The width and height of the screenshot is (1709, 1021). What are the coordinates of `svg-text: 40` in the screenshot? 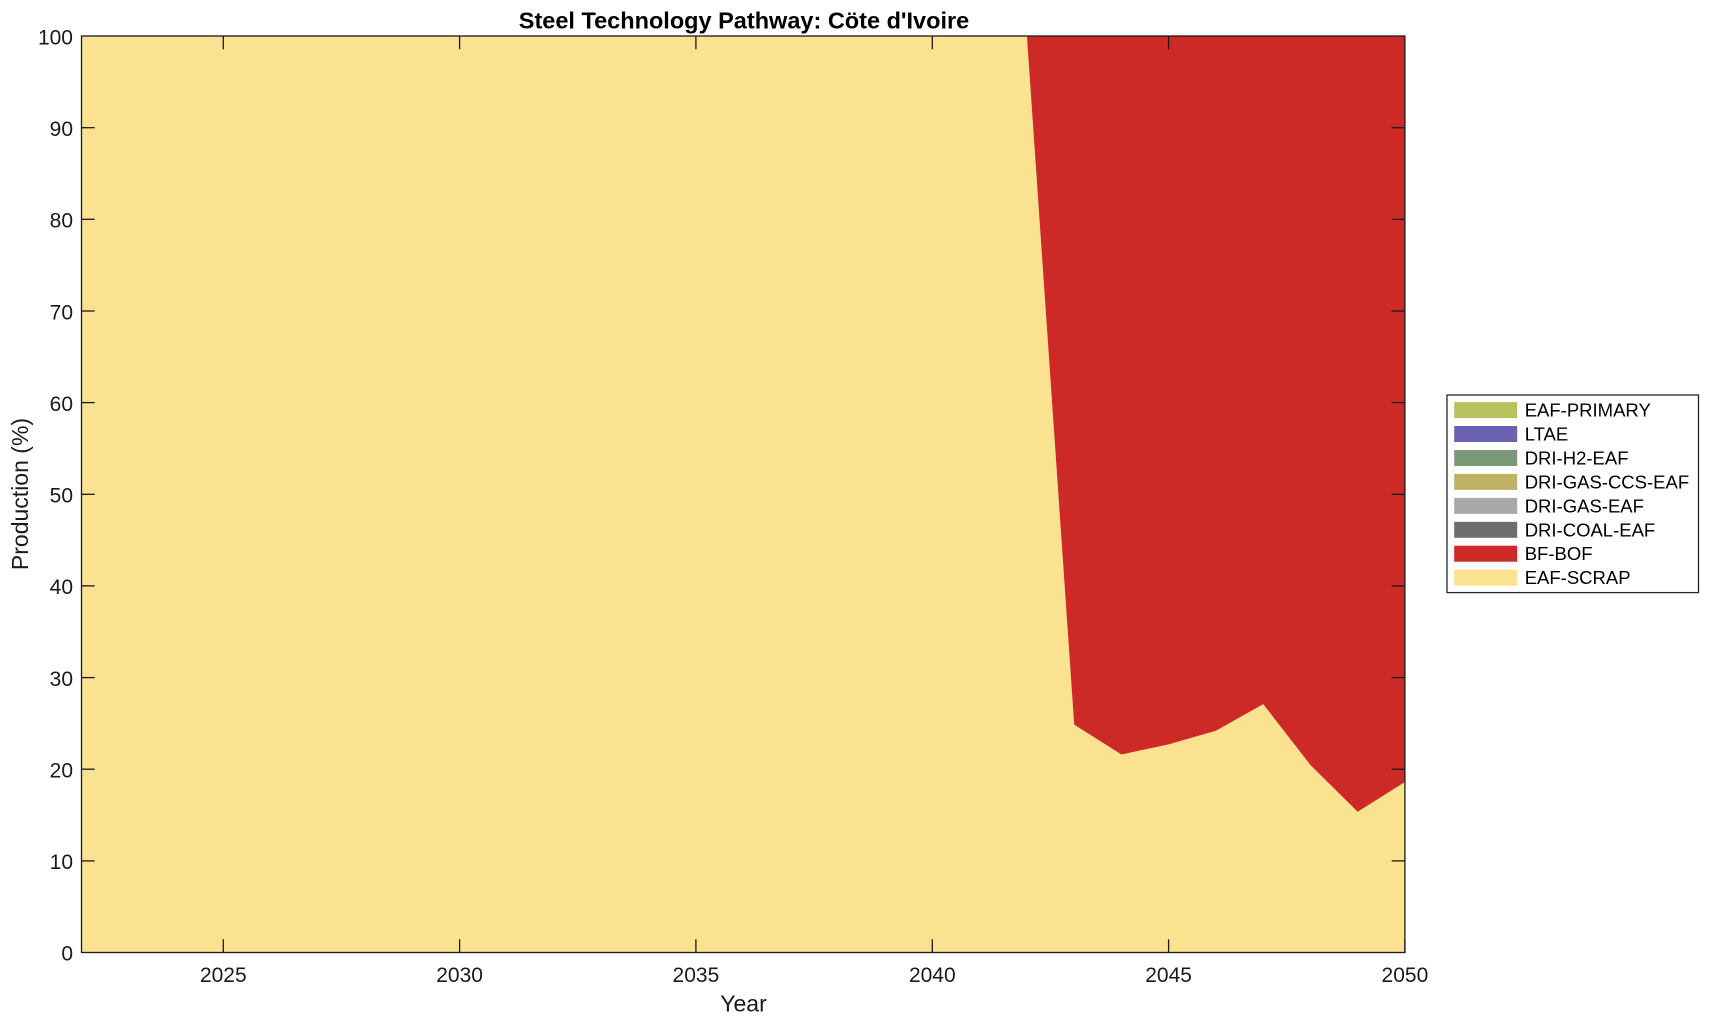 It's located at (61, 587).